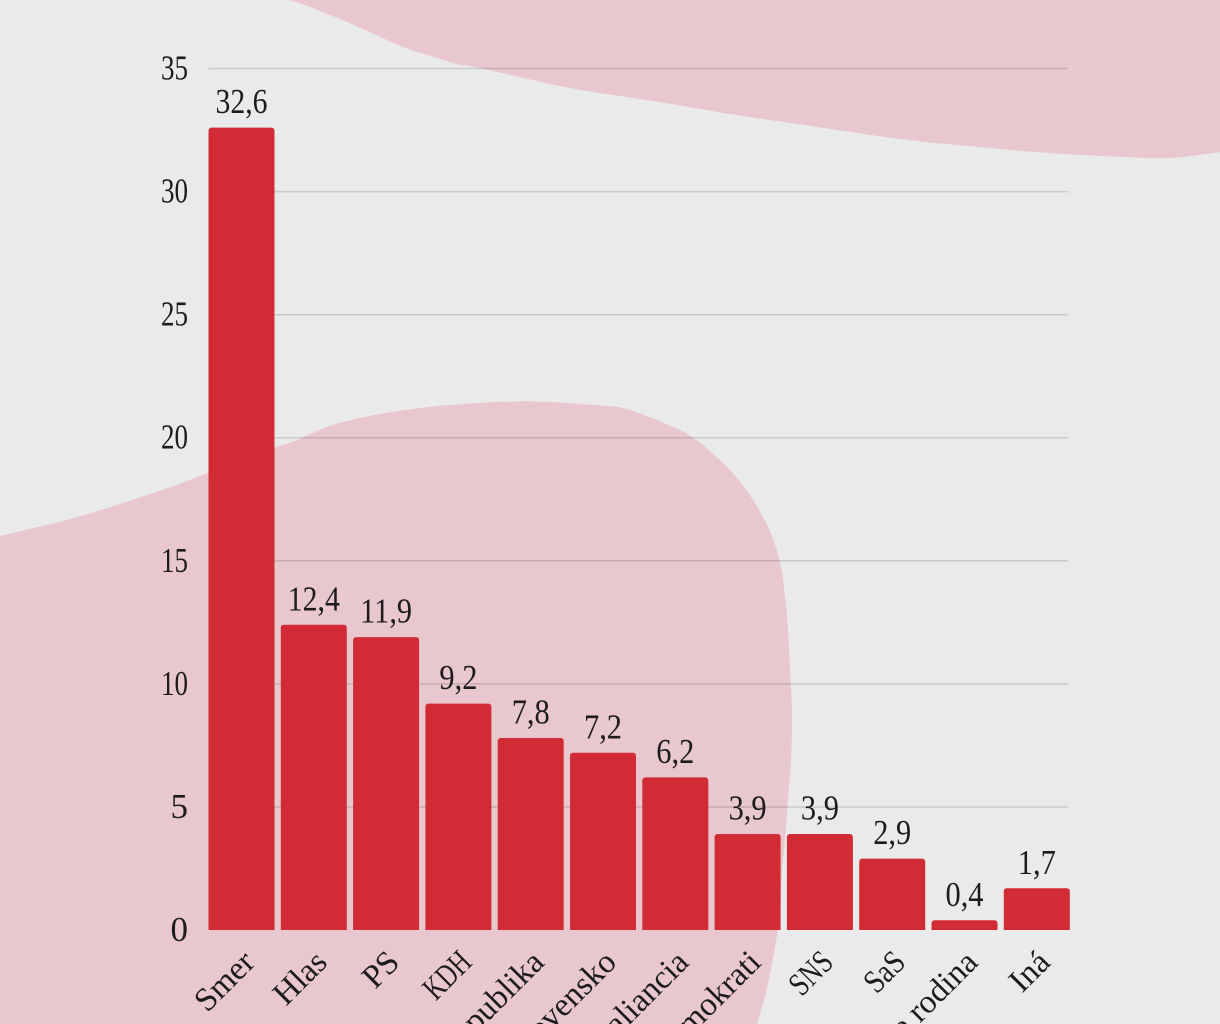  Describe the element at coordinates (386, 611) in the screenshot. I see `svg-text: 11,9` at that location.